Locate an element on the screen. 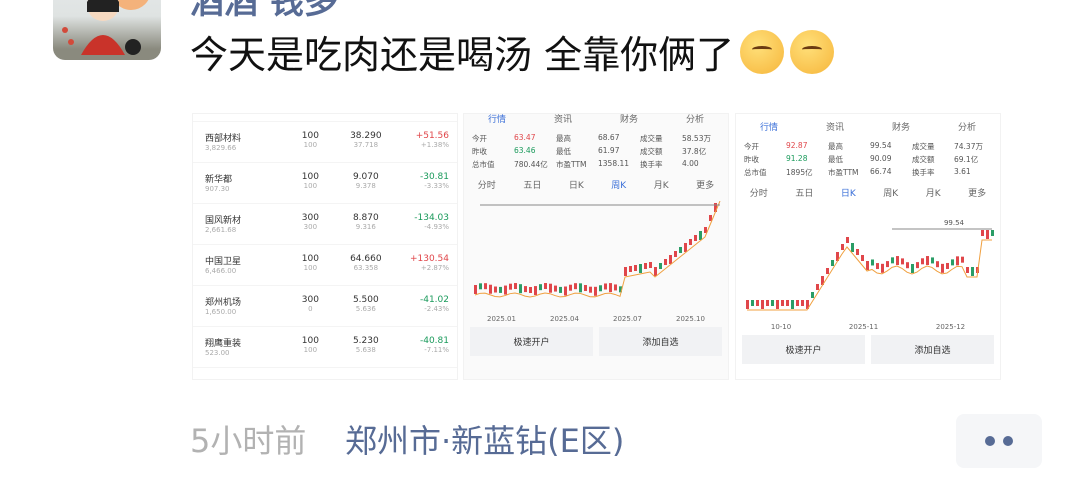 The height and width of the screenshot is (481, 1080). cell-value: 国风新材 is located at coordinates (223, 221).